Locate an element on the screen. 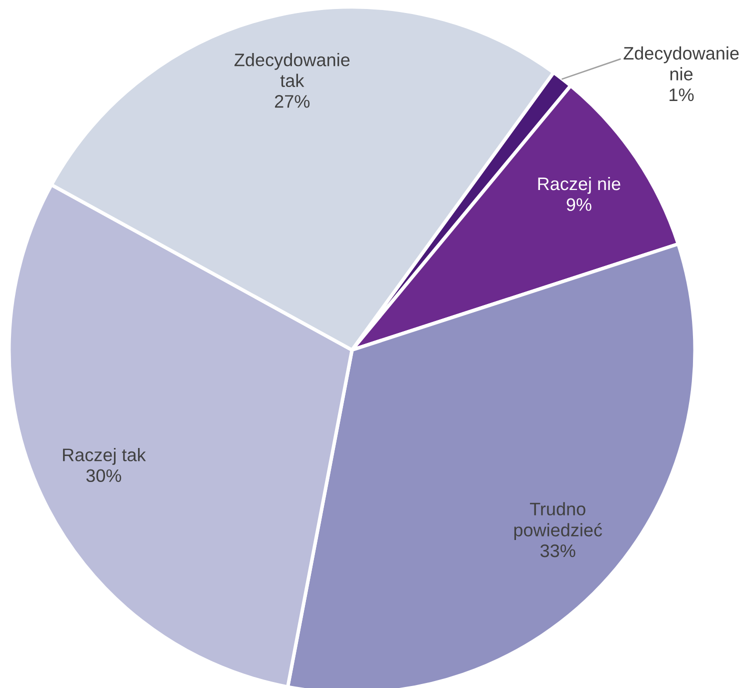 The height and width of the screenshot is (688, 753). slice-label: Trudno powiedzieć is located at coordinates (558, 521).